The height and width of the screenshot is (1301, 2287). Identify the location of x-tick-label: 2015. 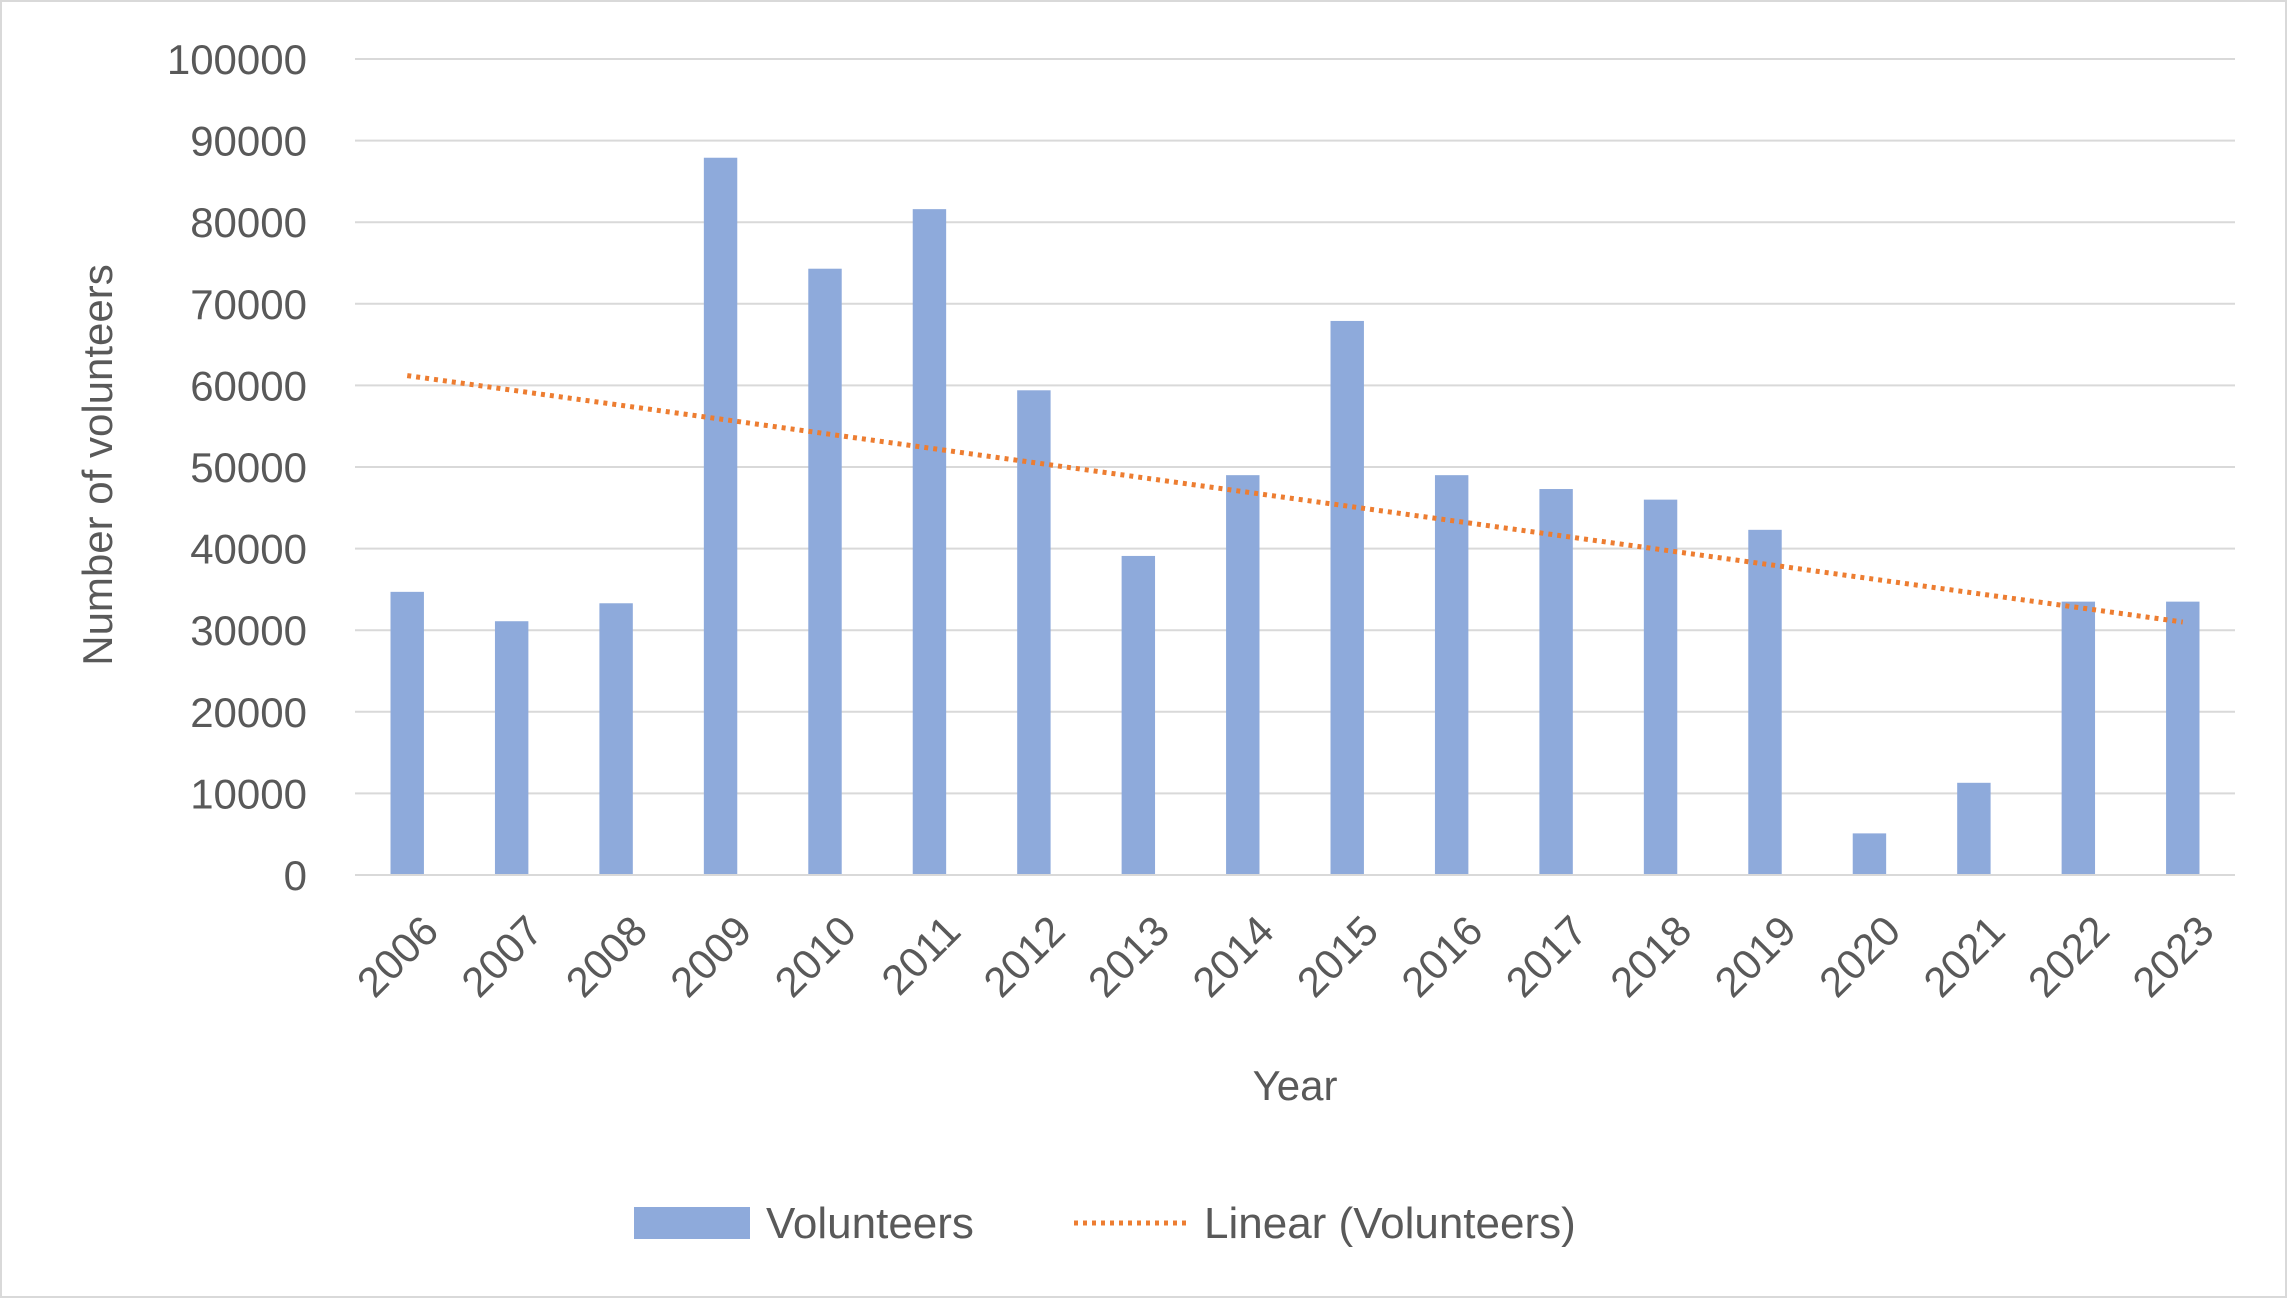
(1337, 956).